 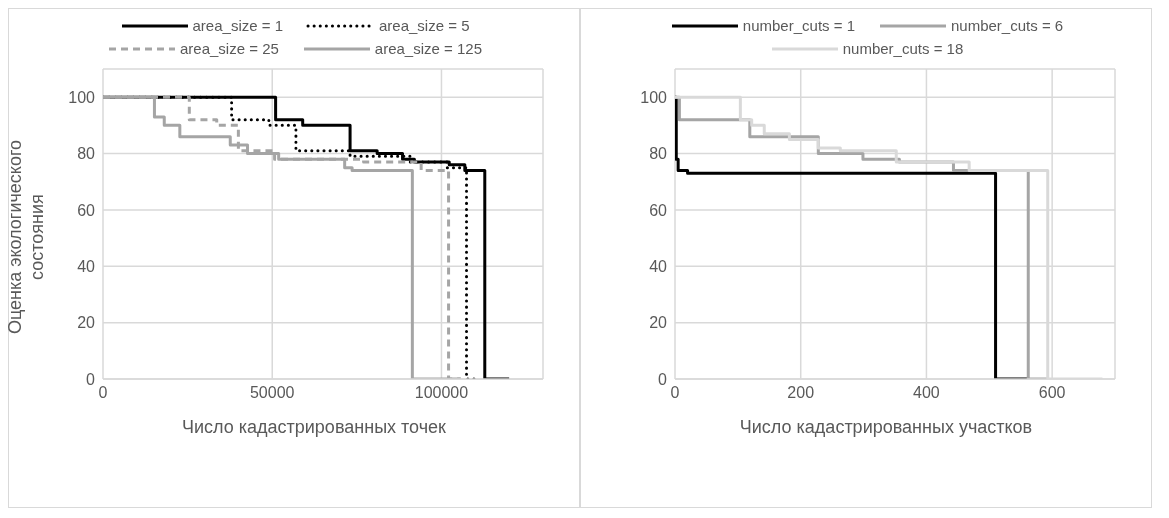 What do you see at coordinates (1007, 25) in the screenshot?
I see `legend-label: number_cuts = 6` at bounding box center [1007, 25].